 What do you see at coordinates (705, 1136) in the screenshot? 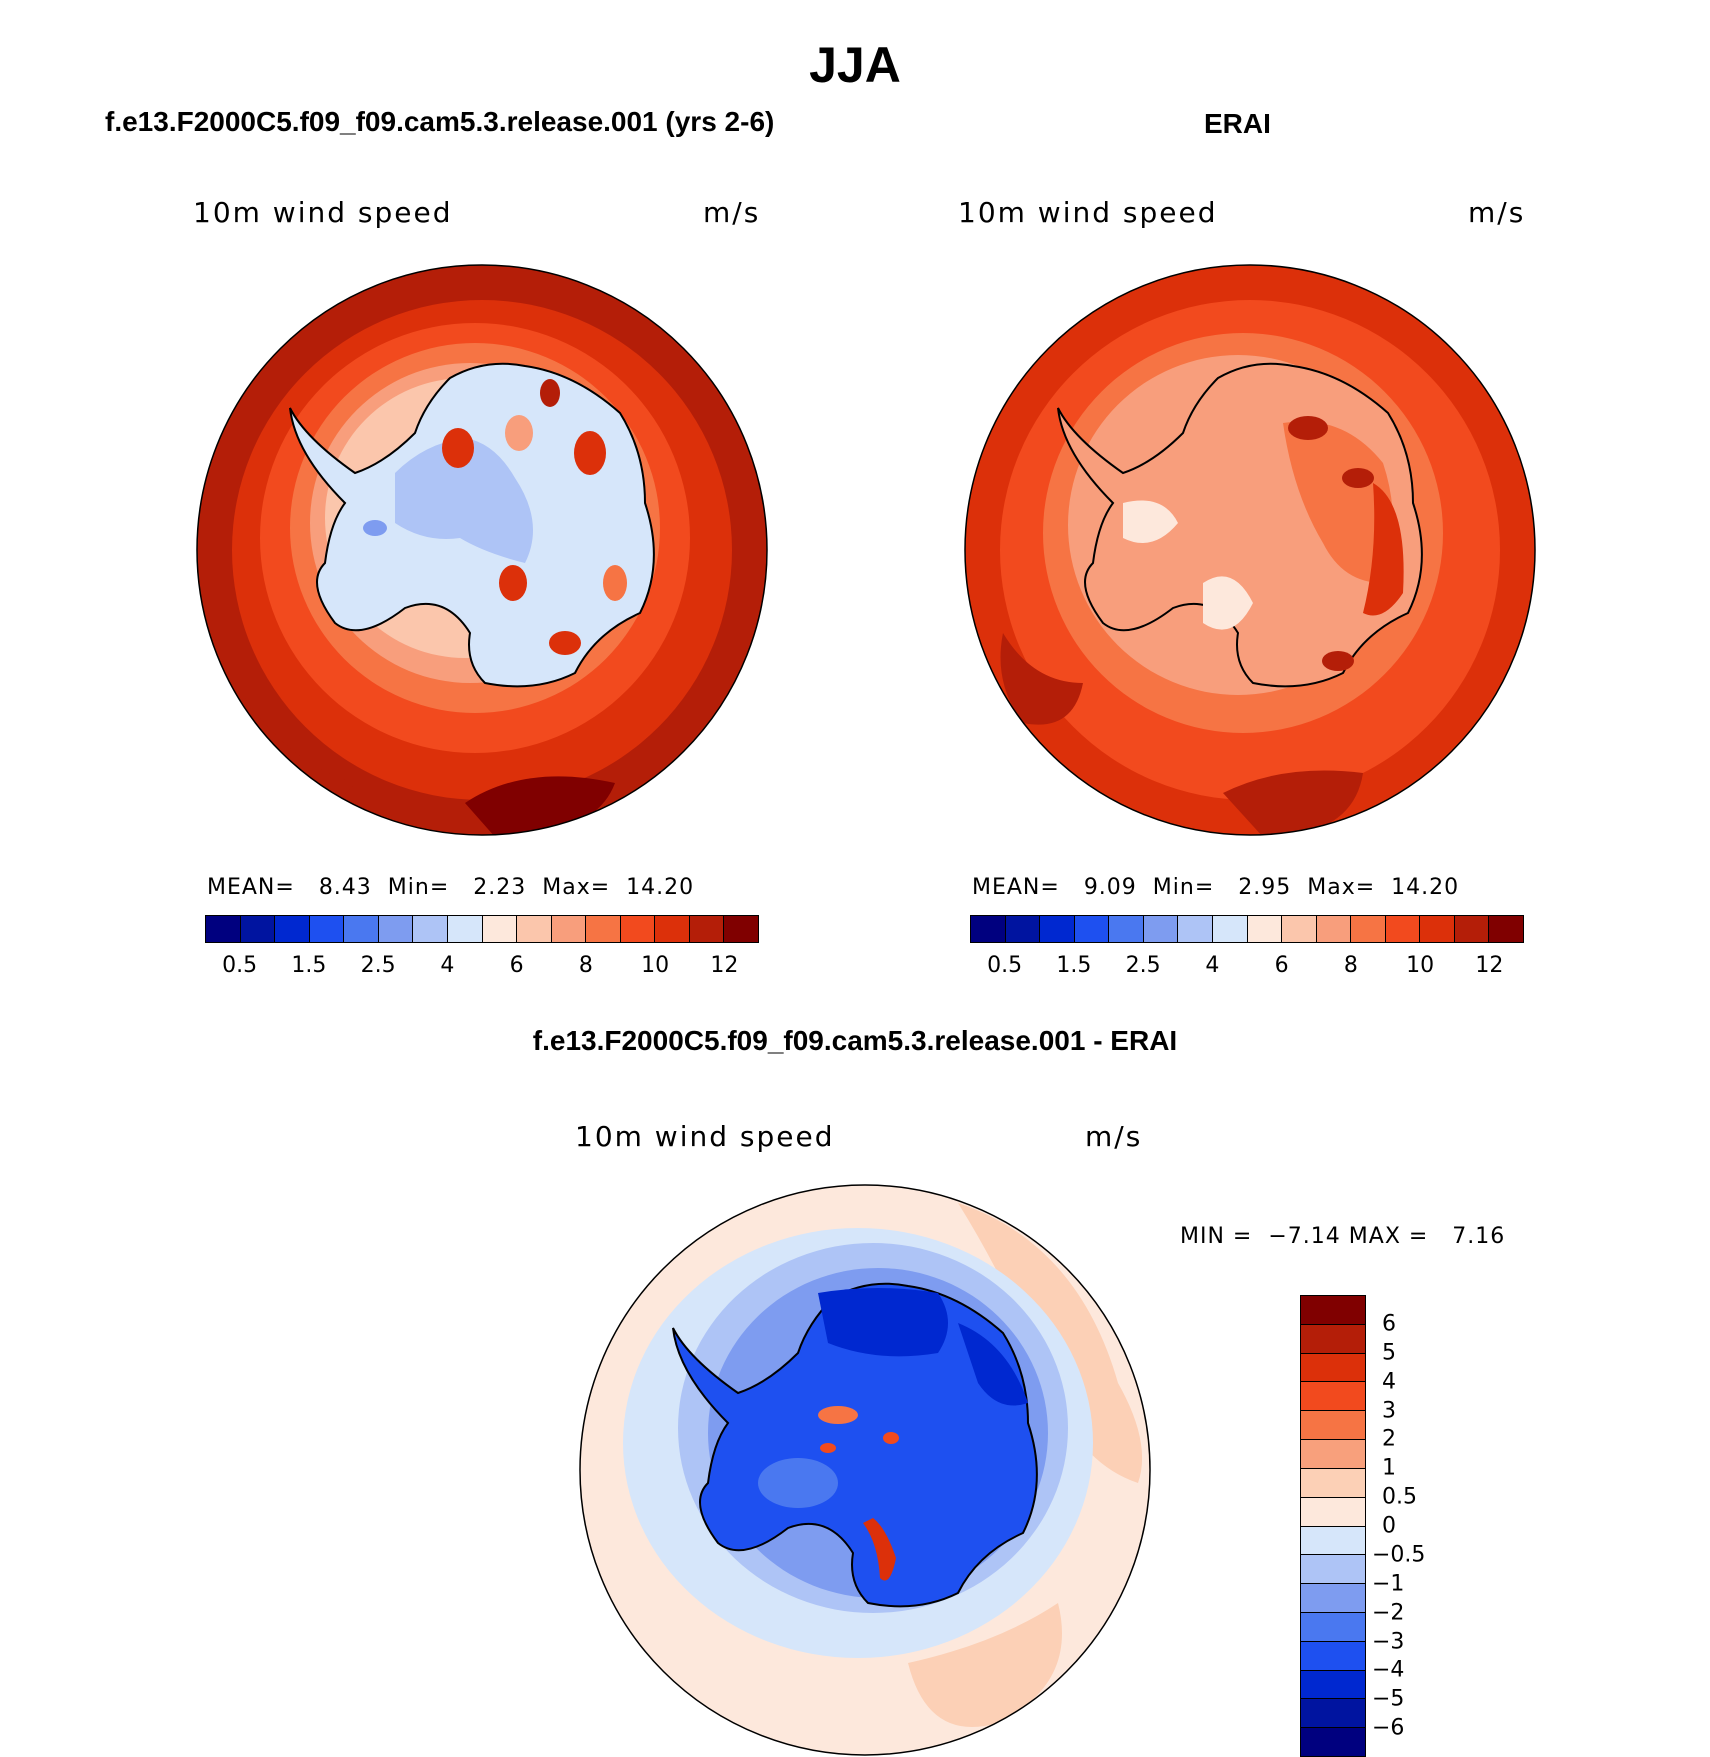
I see `diff-variable-label: 10m wind speed` at bounding box center [705, 1136].